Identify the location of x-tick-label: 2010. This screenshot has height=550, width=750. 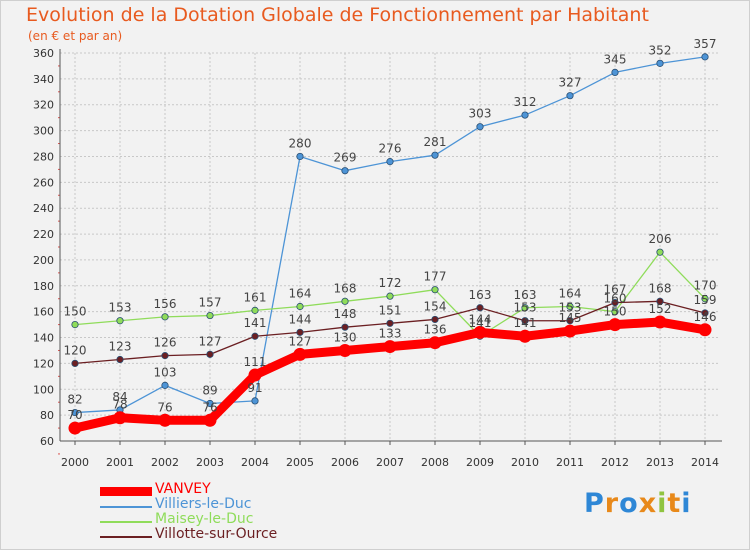
(525, 462).